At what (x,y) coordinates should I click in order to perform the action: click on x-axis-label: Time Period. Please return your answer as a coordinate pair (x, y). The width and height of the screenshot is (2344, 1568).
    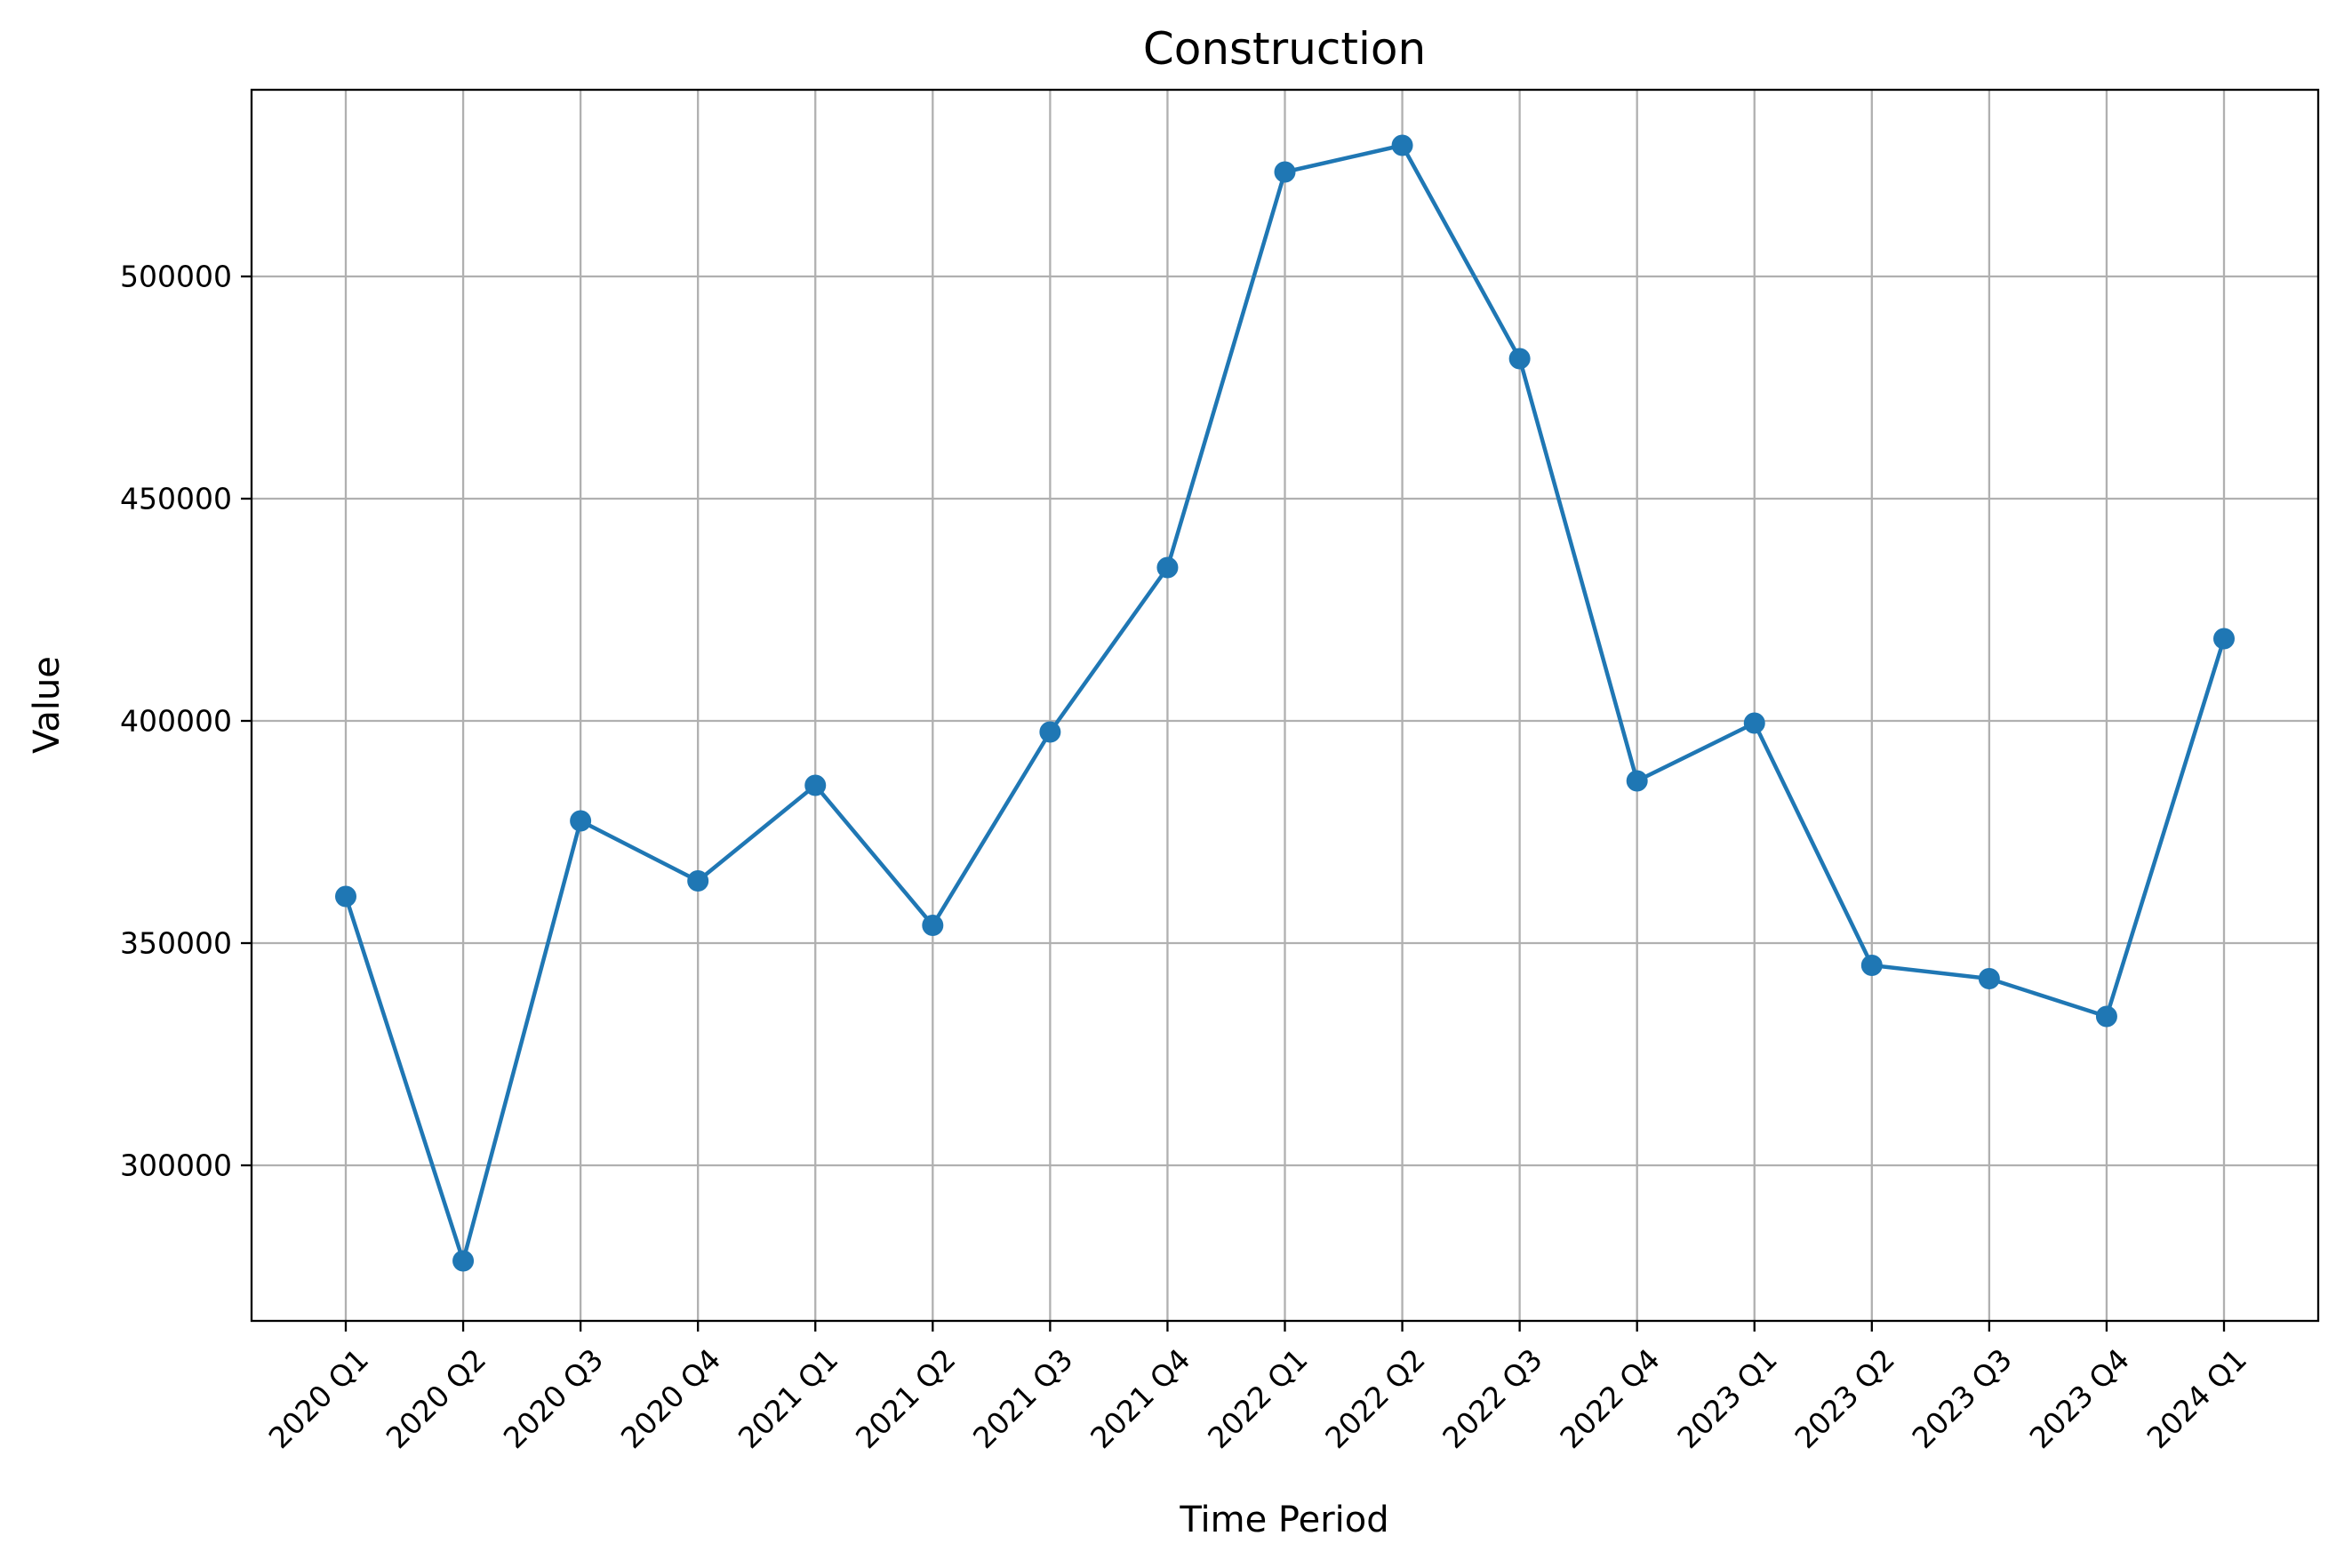
    Looking at the image, I should click on (1283, 1520).